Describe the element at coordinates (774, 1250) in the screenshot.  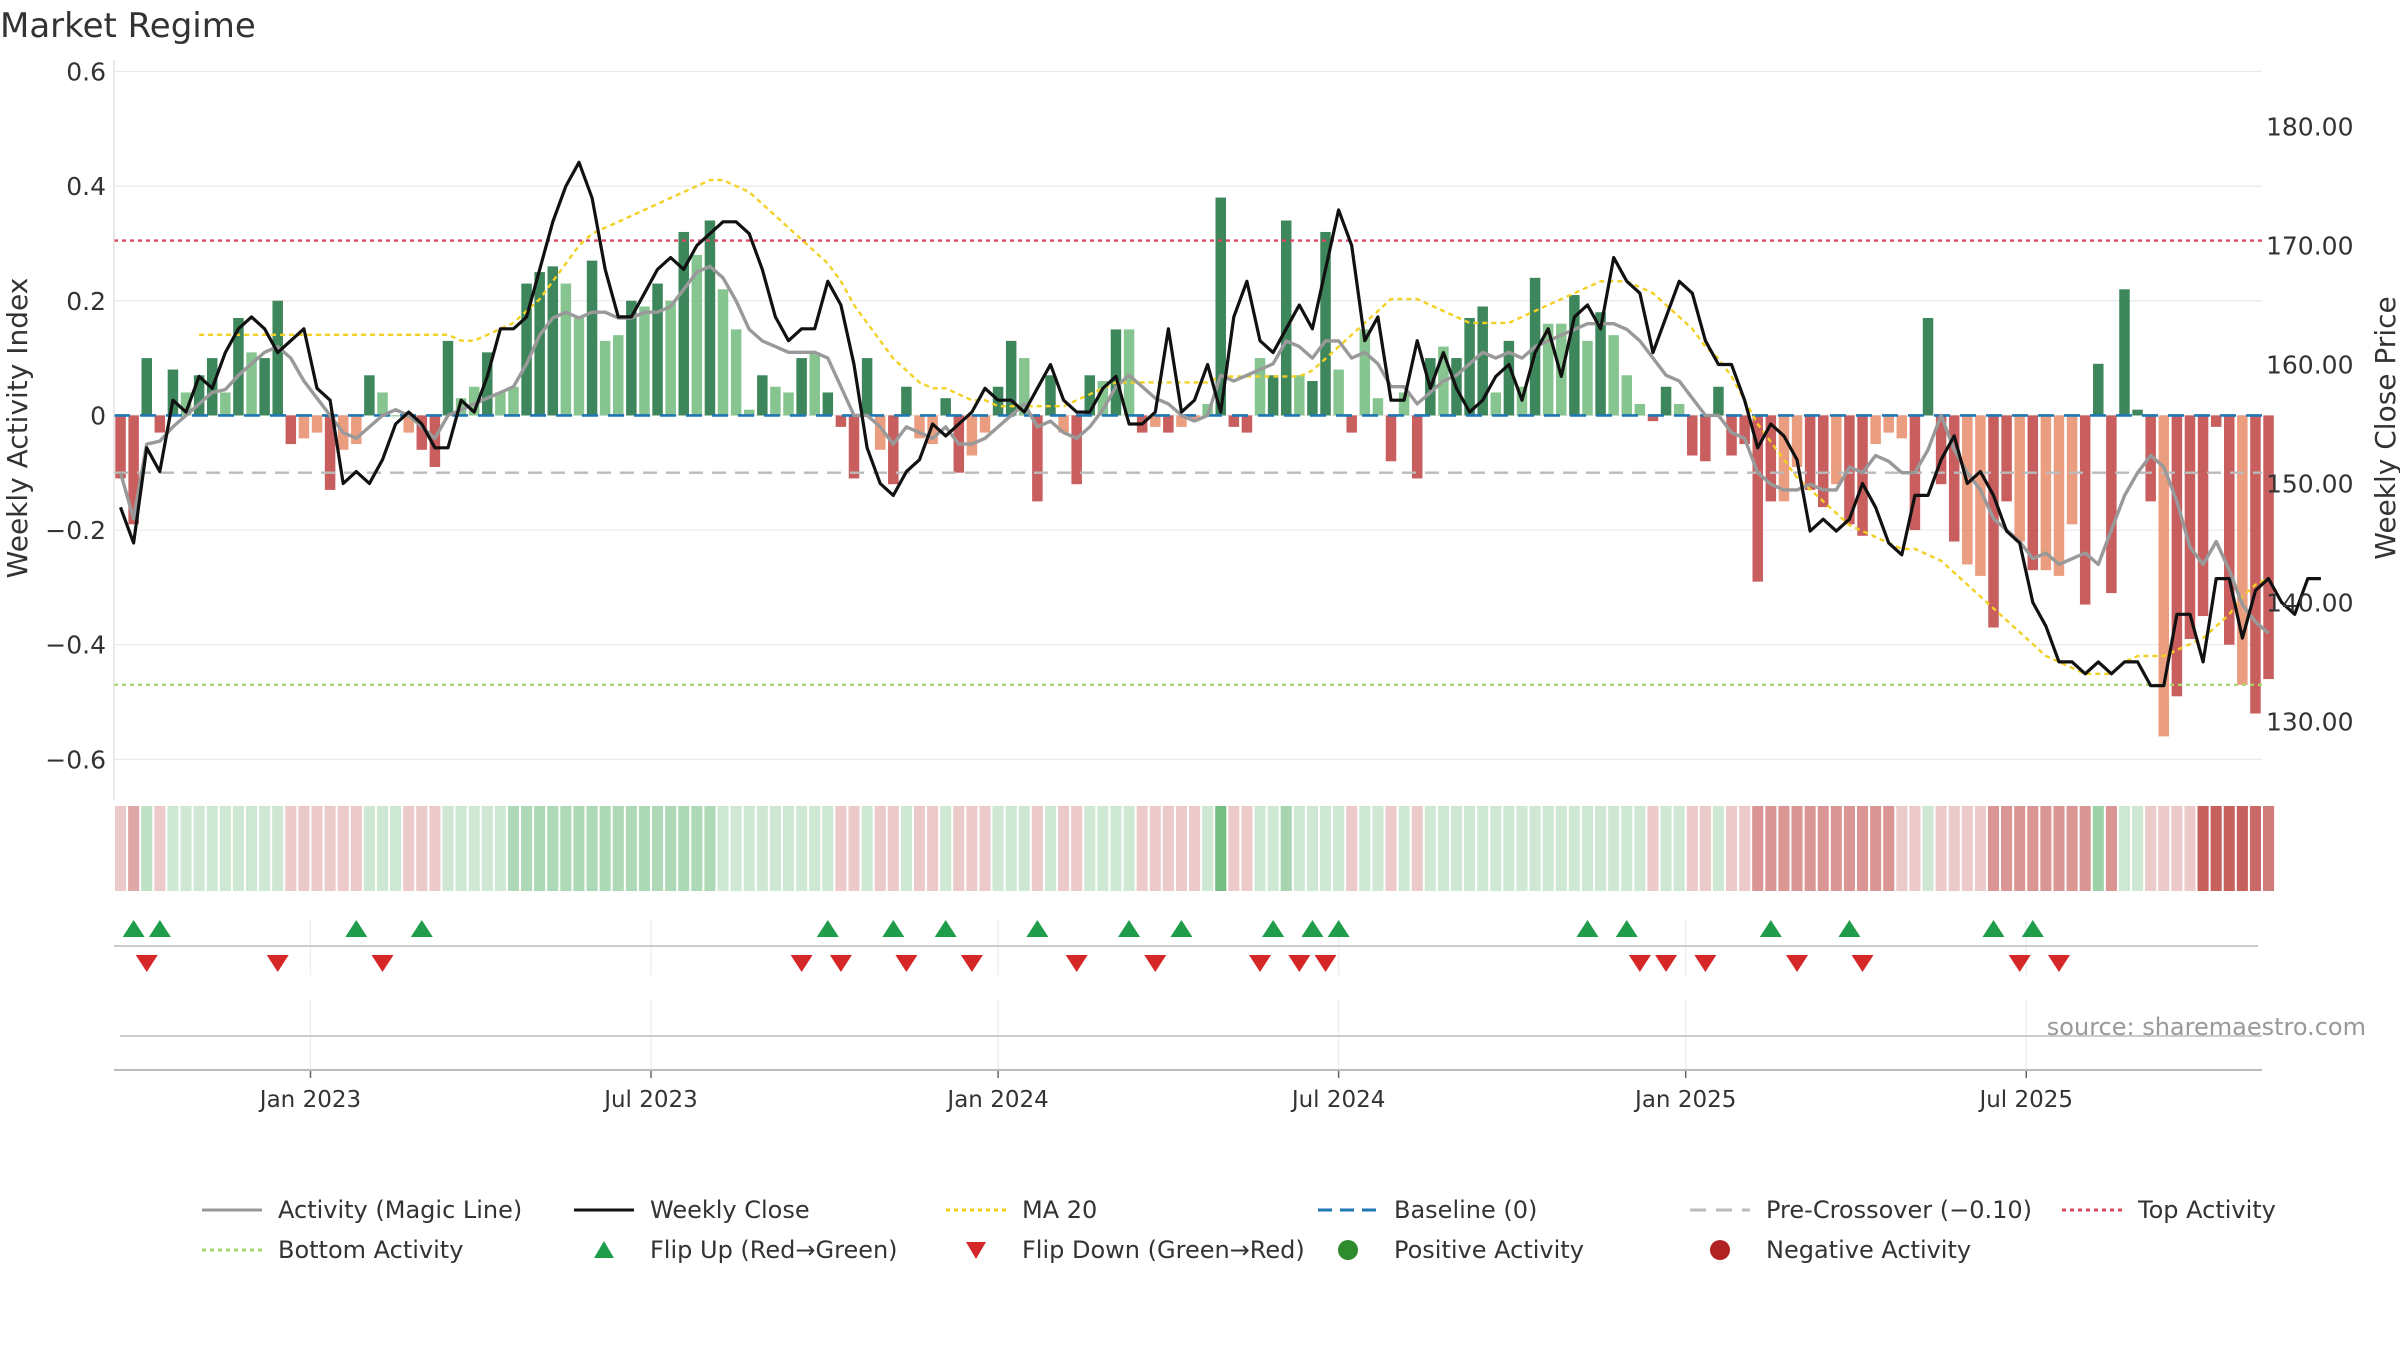
I see `legend-label: Flip Up (Red→Green)` at that location.